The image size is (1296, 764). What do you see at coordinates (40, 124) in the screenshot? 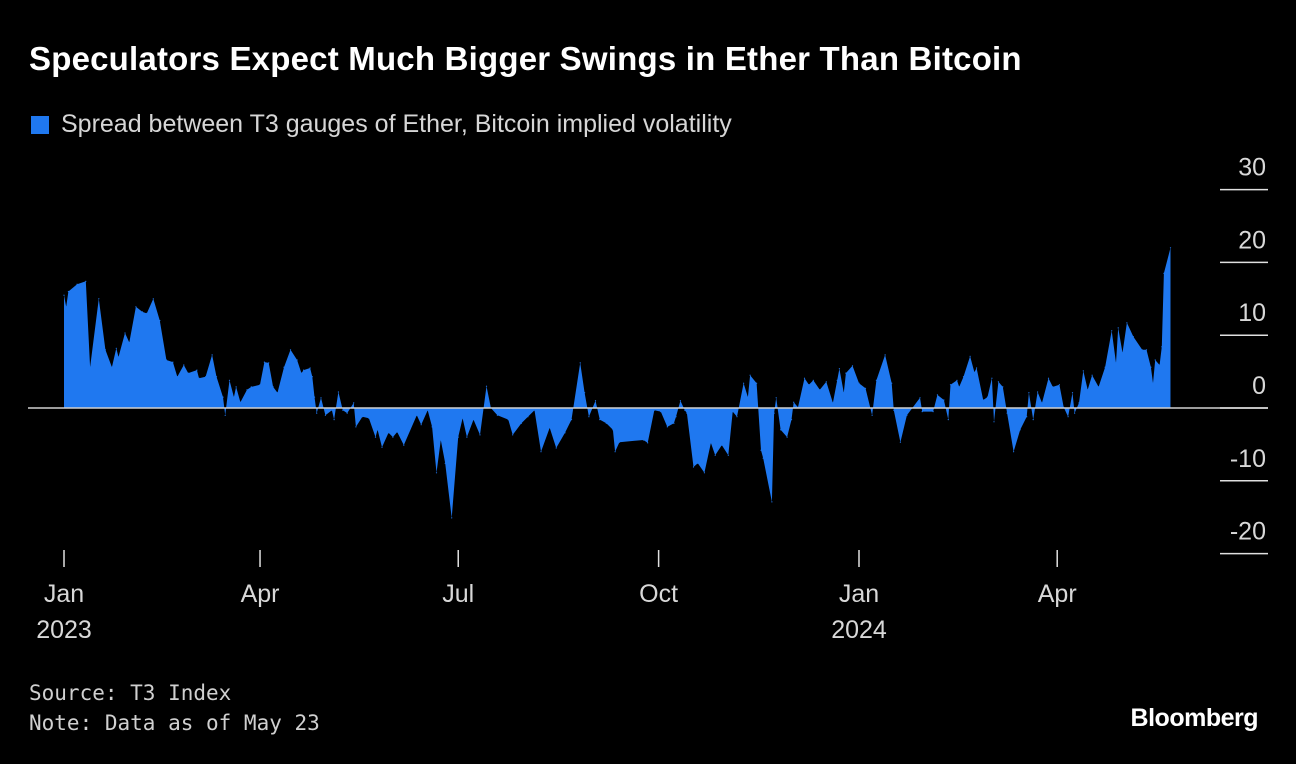
I see `legend-swatch` at bounding box center [40, 124].